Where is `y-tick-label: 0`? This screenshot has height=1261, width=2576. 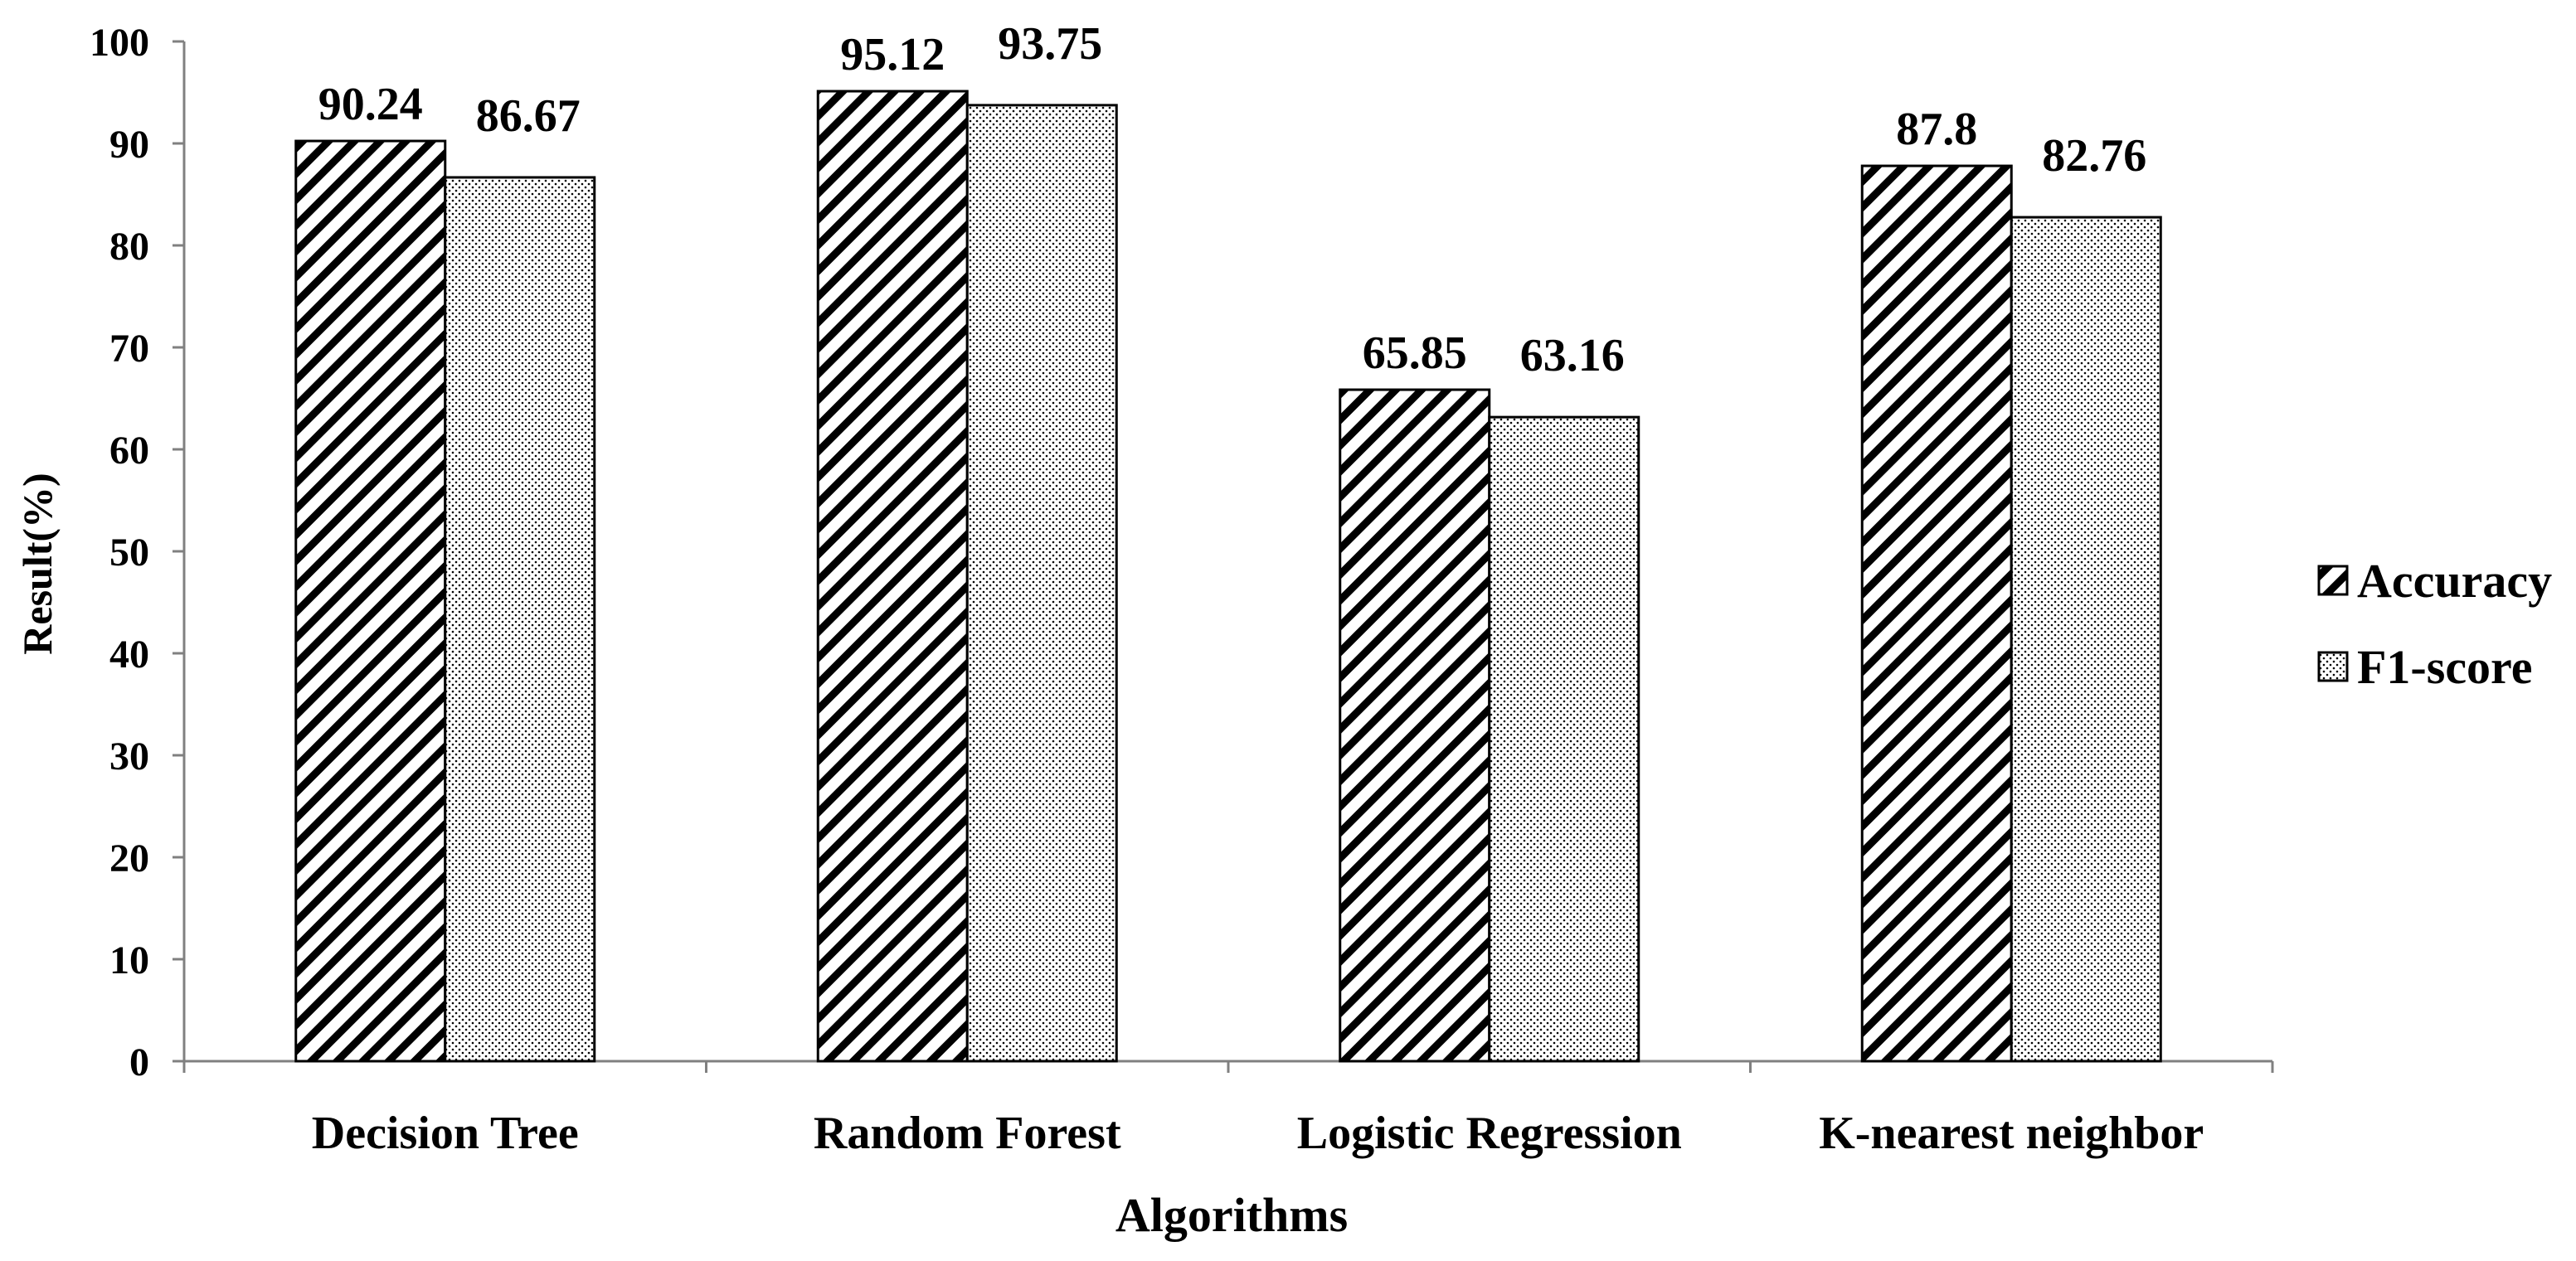 y-tick-label: 0 is located at coordinates (139, 1062).